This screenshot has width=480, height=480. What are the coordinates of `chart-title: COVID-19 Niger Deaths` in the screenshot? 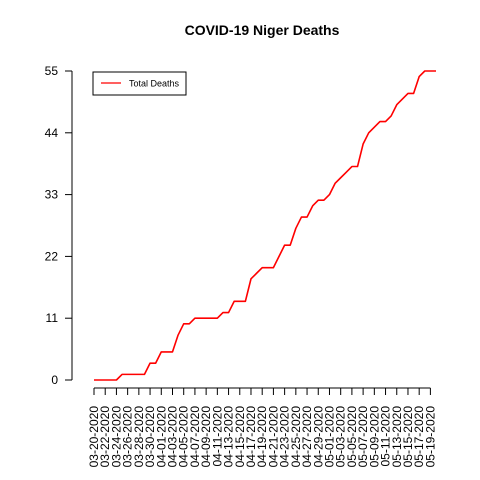 It's located at (262, 30).